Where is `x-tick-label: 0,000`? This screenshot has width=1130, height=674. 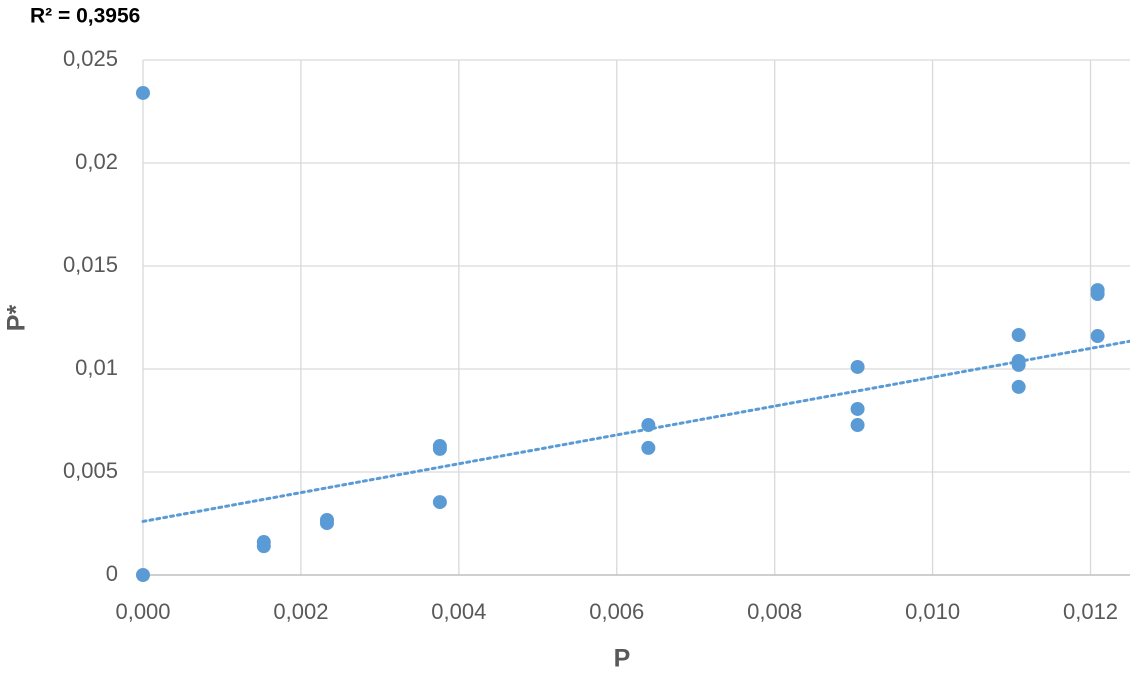 x-tick-label: 0,000 is located at coordinates (142, 611).